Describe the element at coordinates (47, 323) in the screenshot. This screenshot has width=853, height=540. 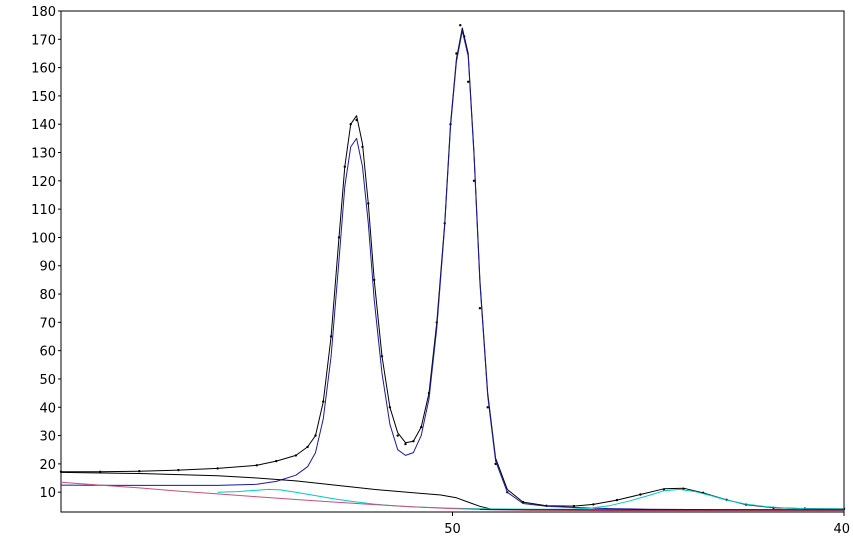
I see `y-tick-label: 70` at that location.